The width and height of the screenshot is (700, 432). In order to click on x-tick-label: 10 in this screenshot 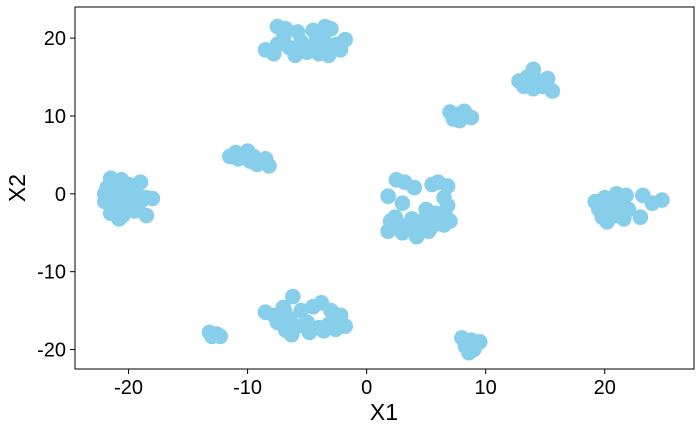, I will do `click(486, 388)`.